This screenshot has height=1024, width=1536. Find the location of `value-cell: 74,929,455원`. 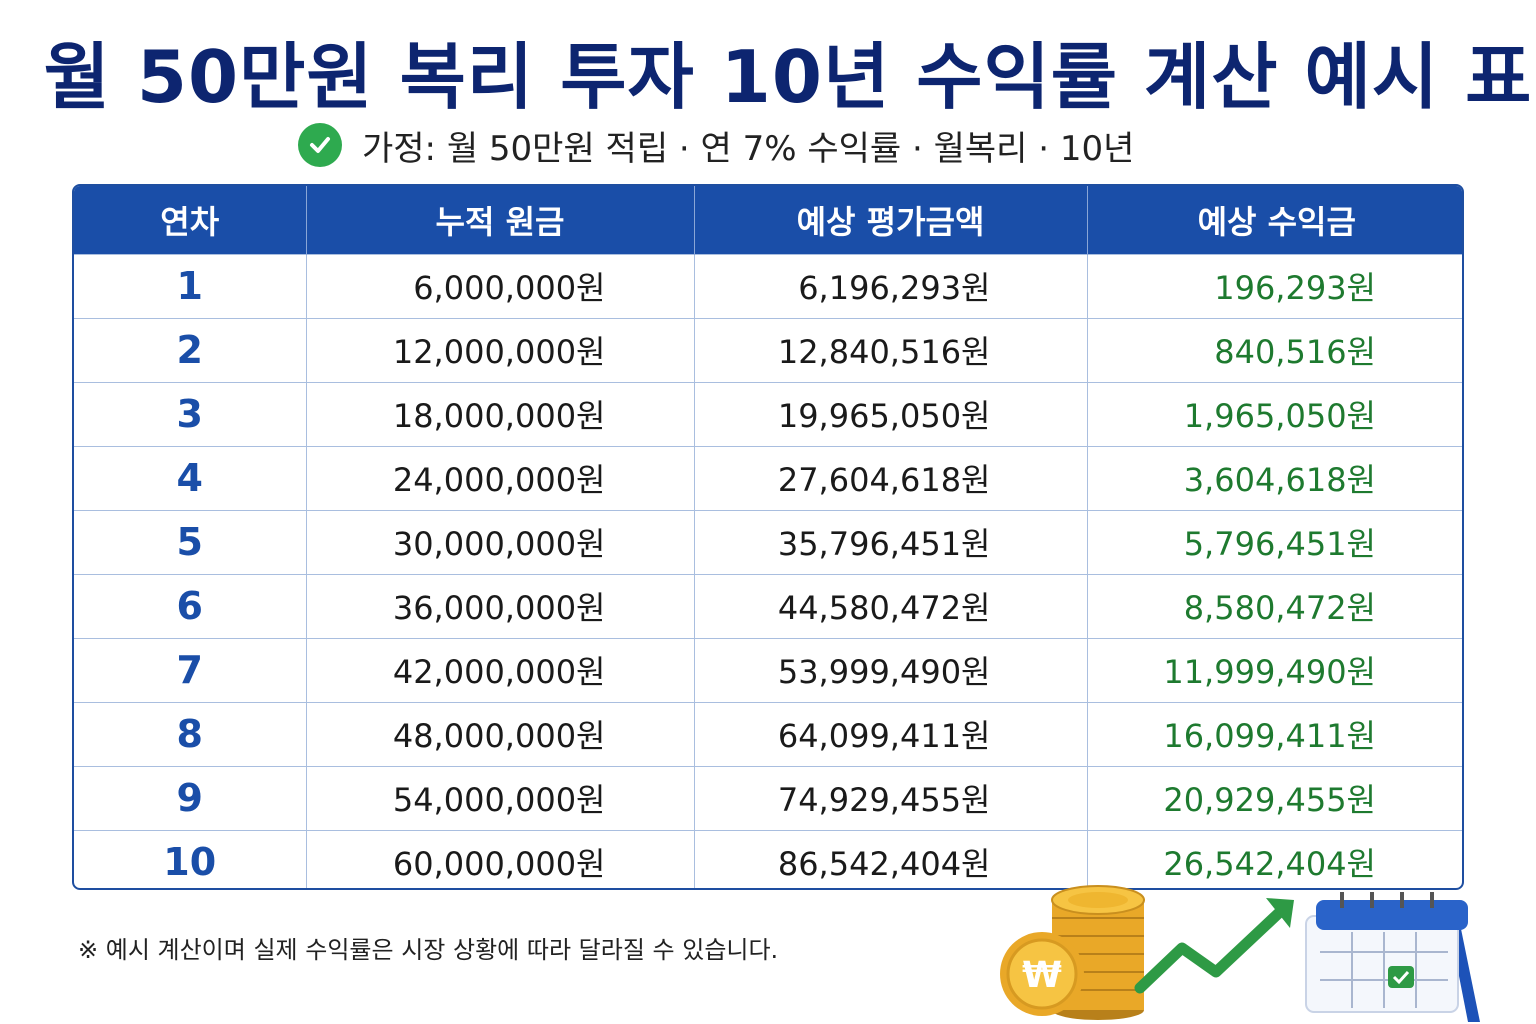

value-cell: 74,929,455원 is located at coordinates (891, 797).